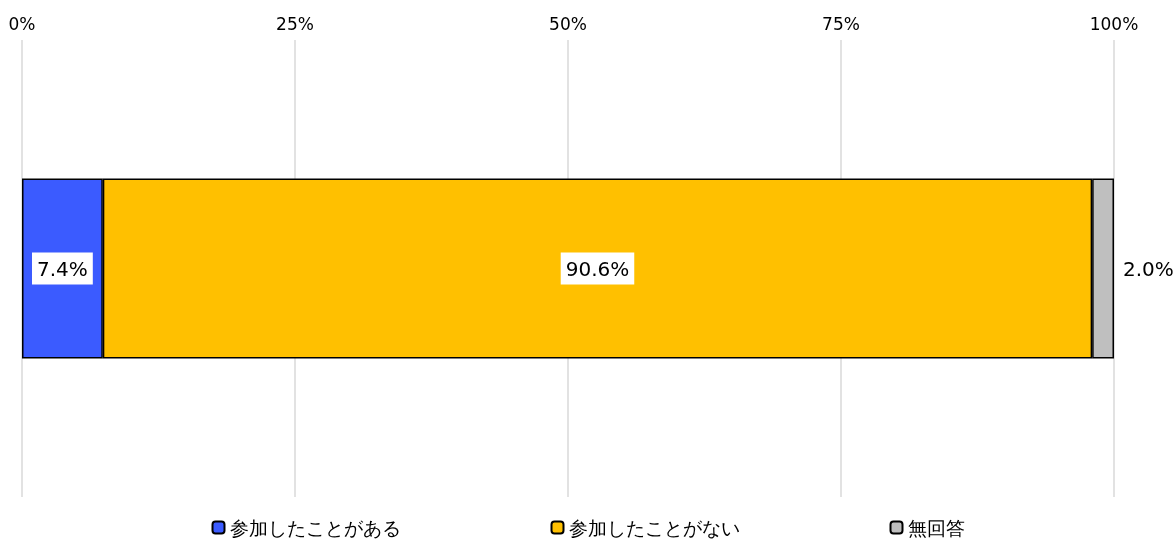 The width and height of the screenshot is (1176, 542). Describe the element at coordinates (1114, 23) in the screenshot. I see `x-tick-label: 100%` at that location.